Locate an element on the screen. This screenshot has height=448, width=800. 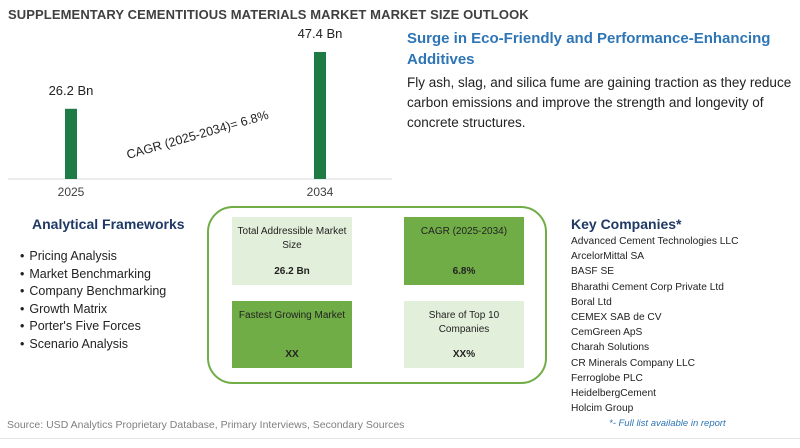
bar-2025 is located at coordinates (71, 143).